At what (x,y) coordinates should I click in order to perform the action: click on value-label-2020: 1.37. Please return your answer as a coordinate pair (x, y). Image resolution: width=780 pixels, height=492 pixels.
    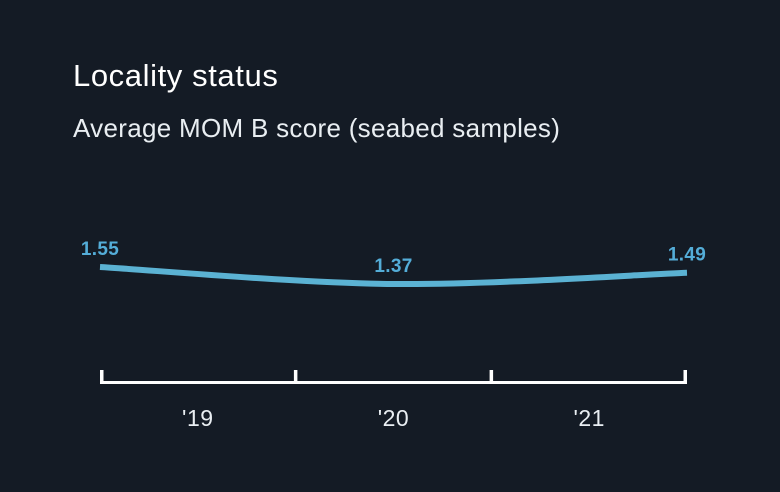
    Looking at the image, I should click on (393, 266).